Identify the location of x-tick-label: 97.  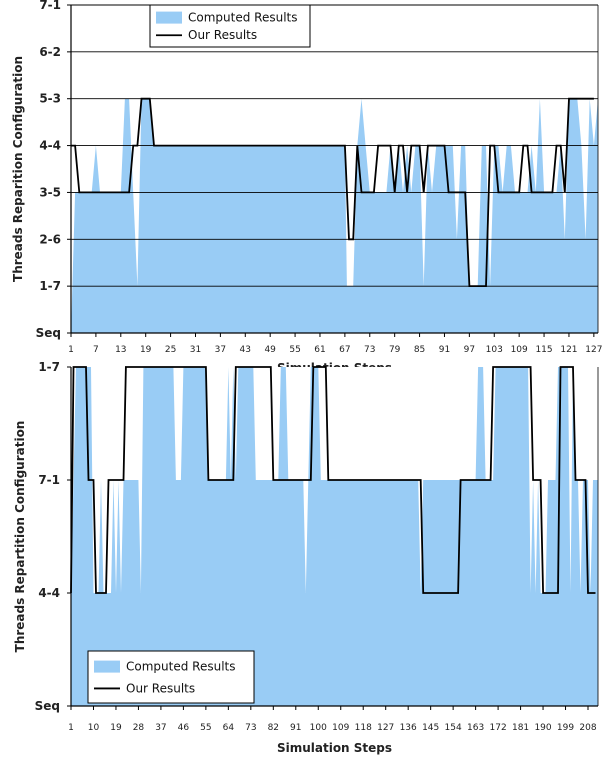
(469, 350).